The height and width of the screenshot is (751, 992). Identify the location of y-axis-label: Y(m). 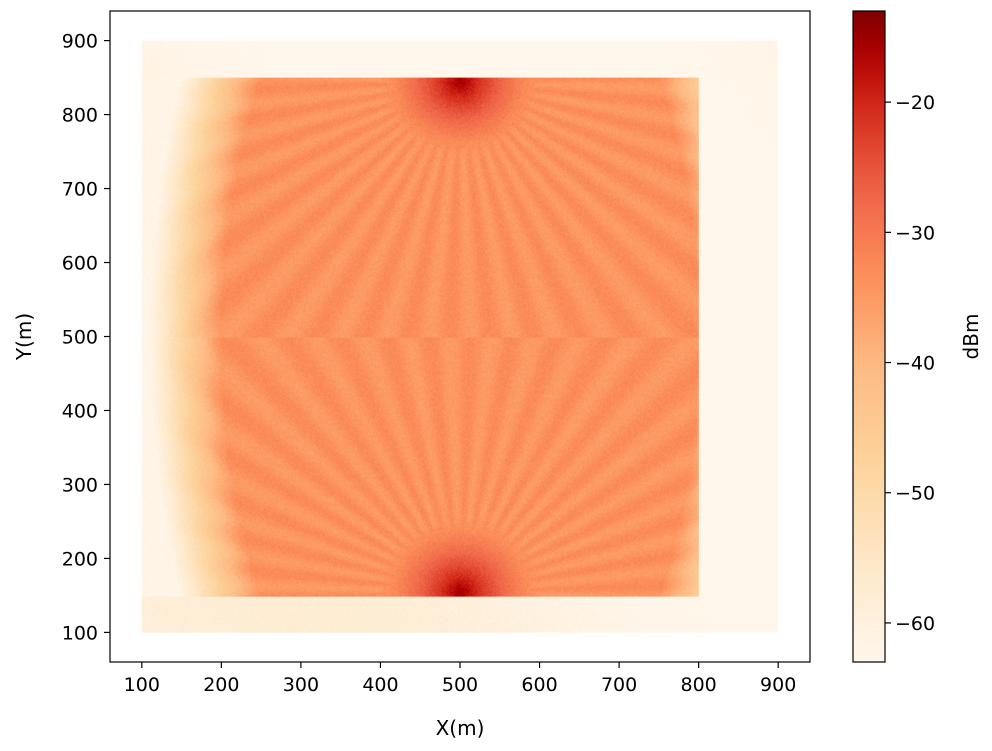
(24, 337).